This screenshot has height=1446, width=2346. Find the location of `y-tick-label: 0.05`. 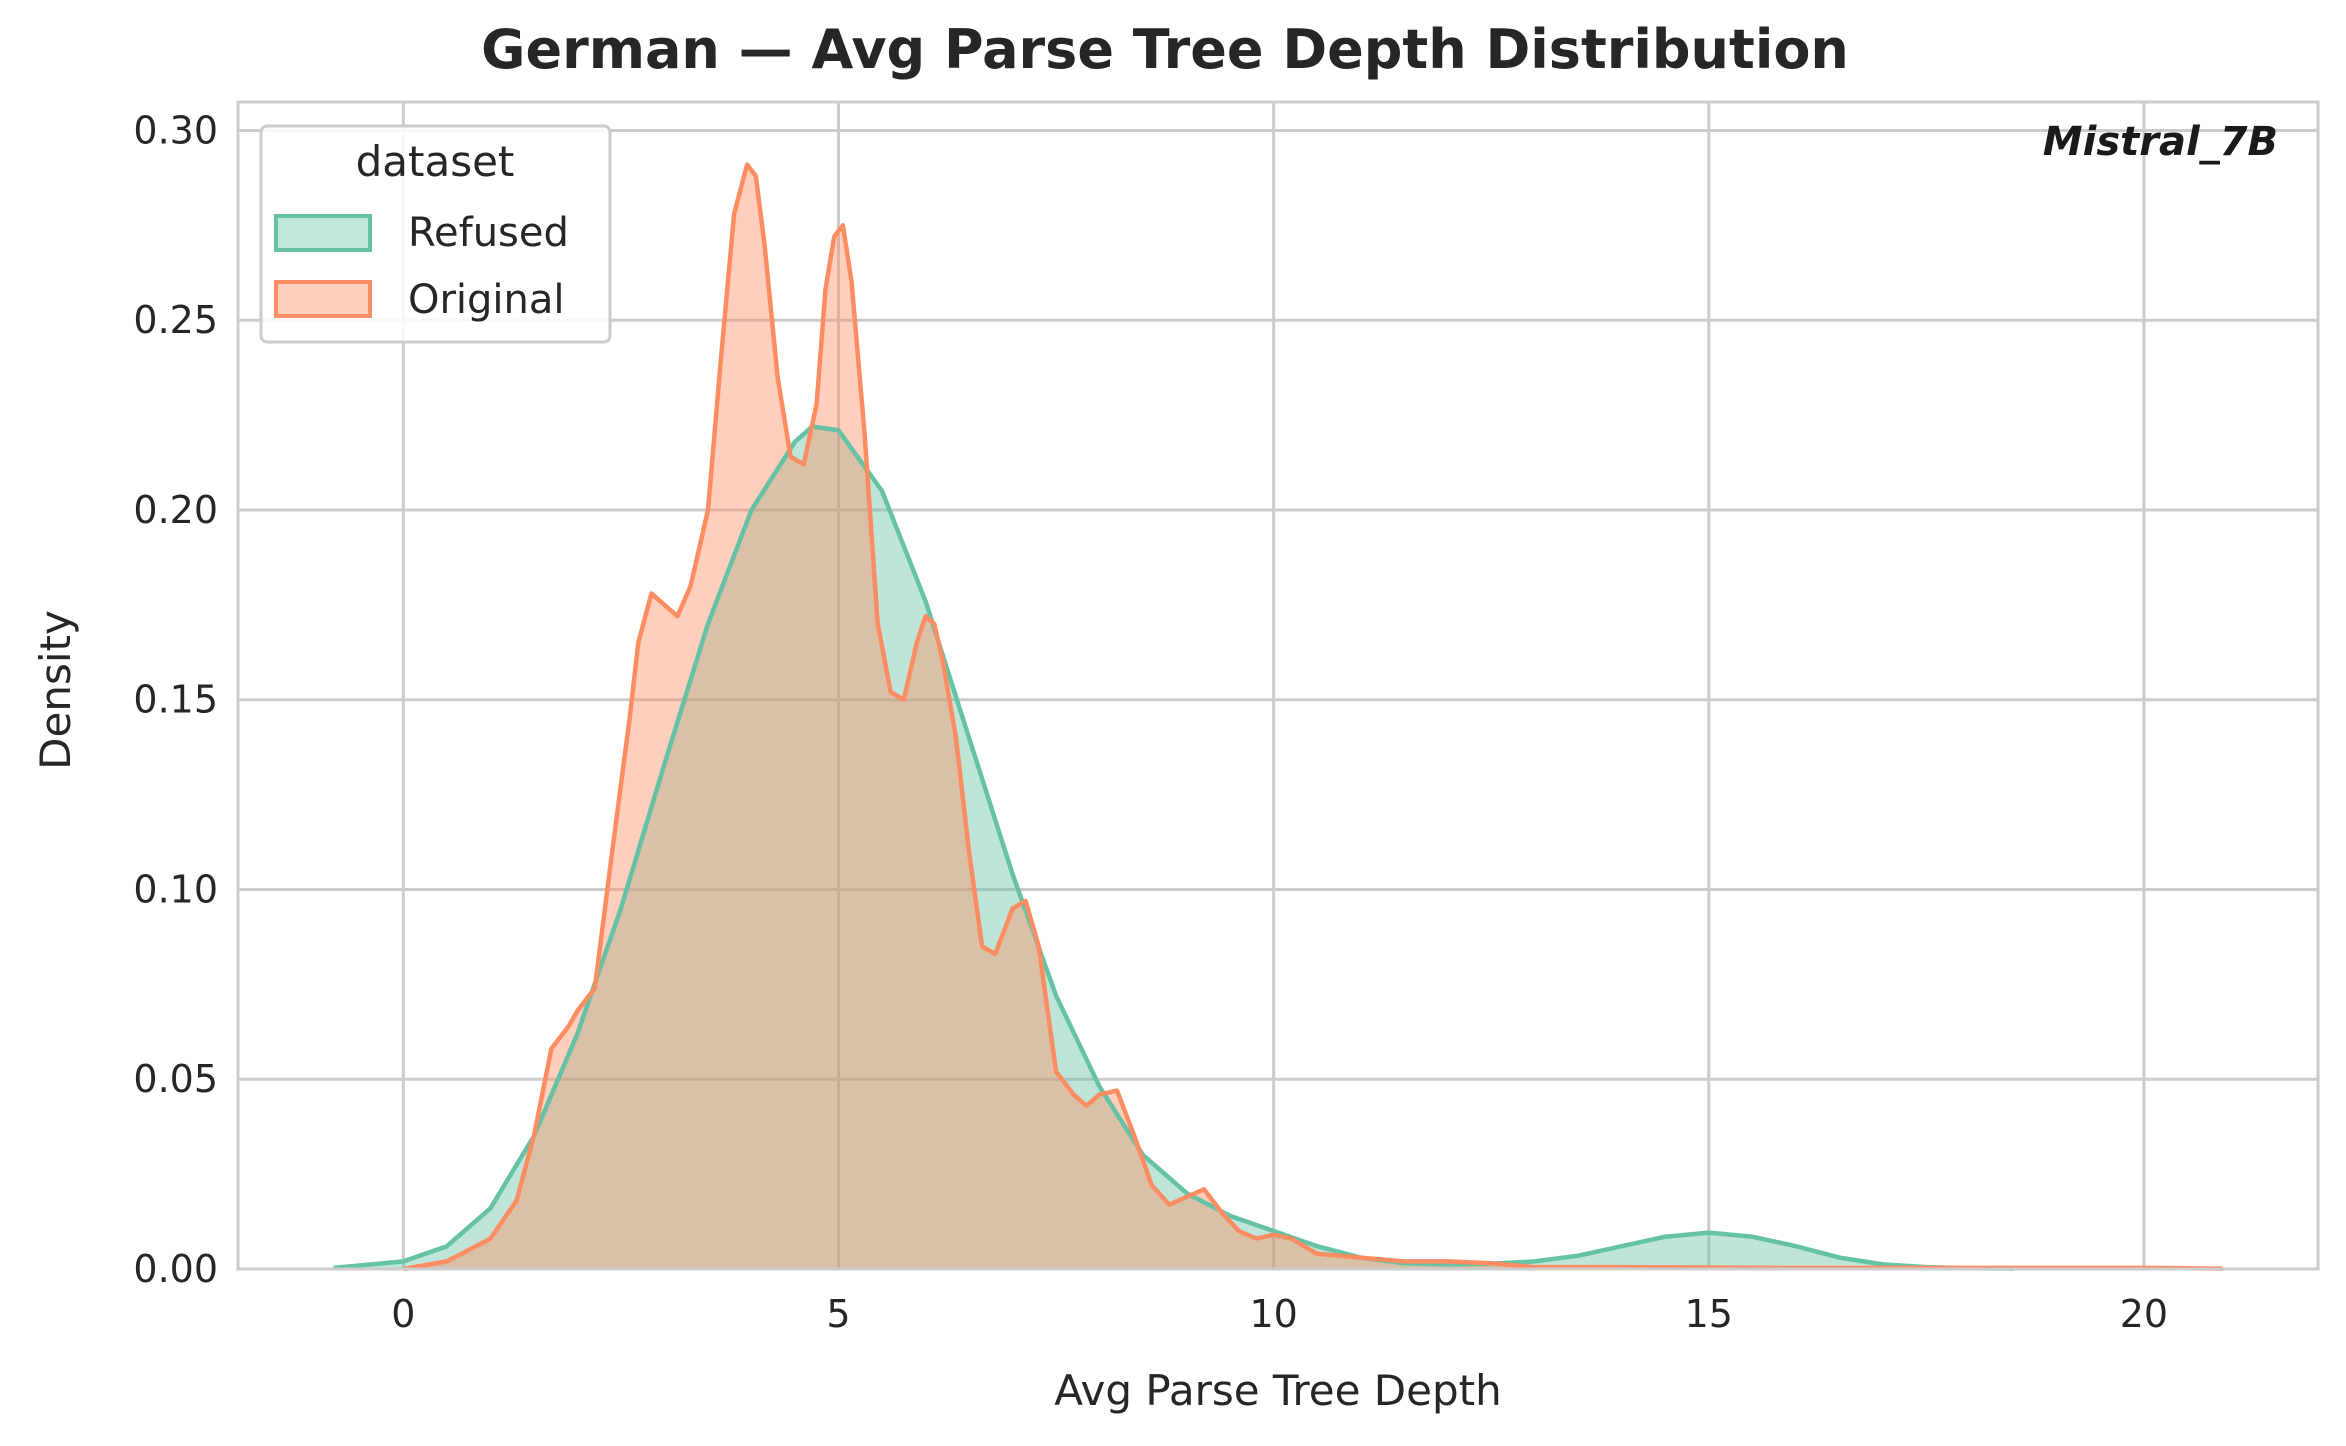

y-tick-label: 0.05 is located at coordinates (175, 1079).